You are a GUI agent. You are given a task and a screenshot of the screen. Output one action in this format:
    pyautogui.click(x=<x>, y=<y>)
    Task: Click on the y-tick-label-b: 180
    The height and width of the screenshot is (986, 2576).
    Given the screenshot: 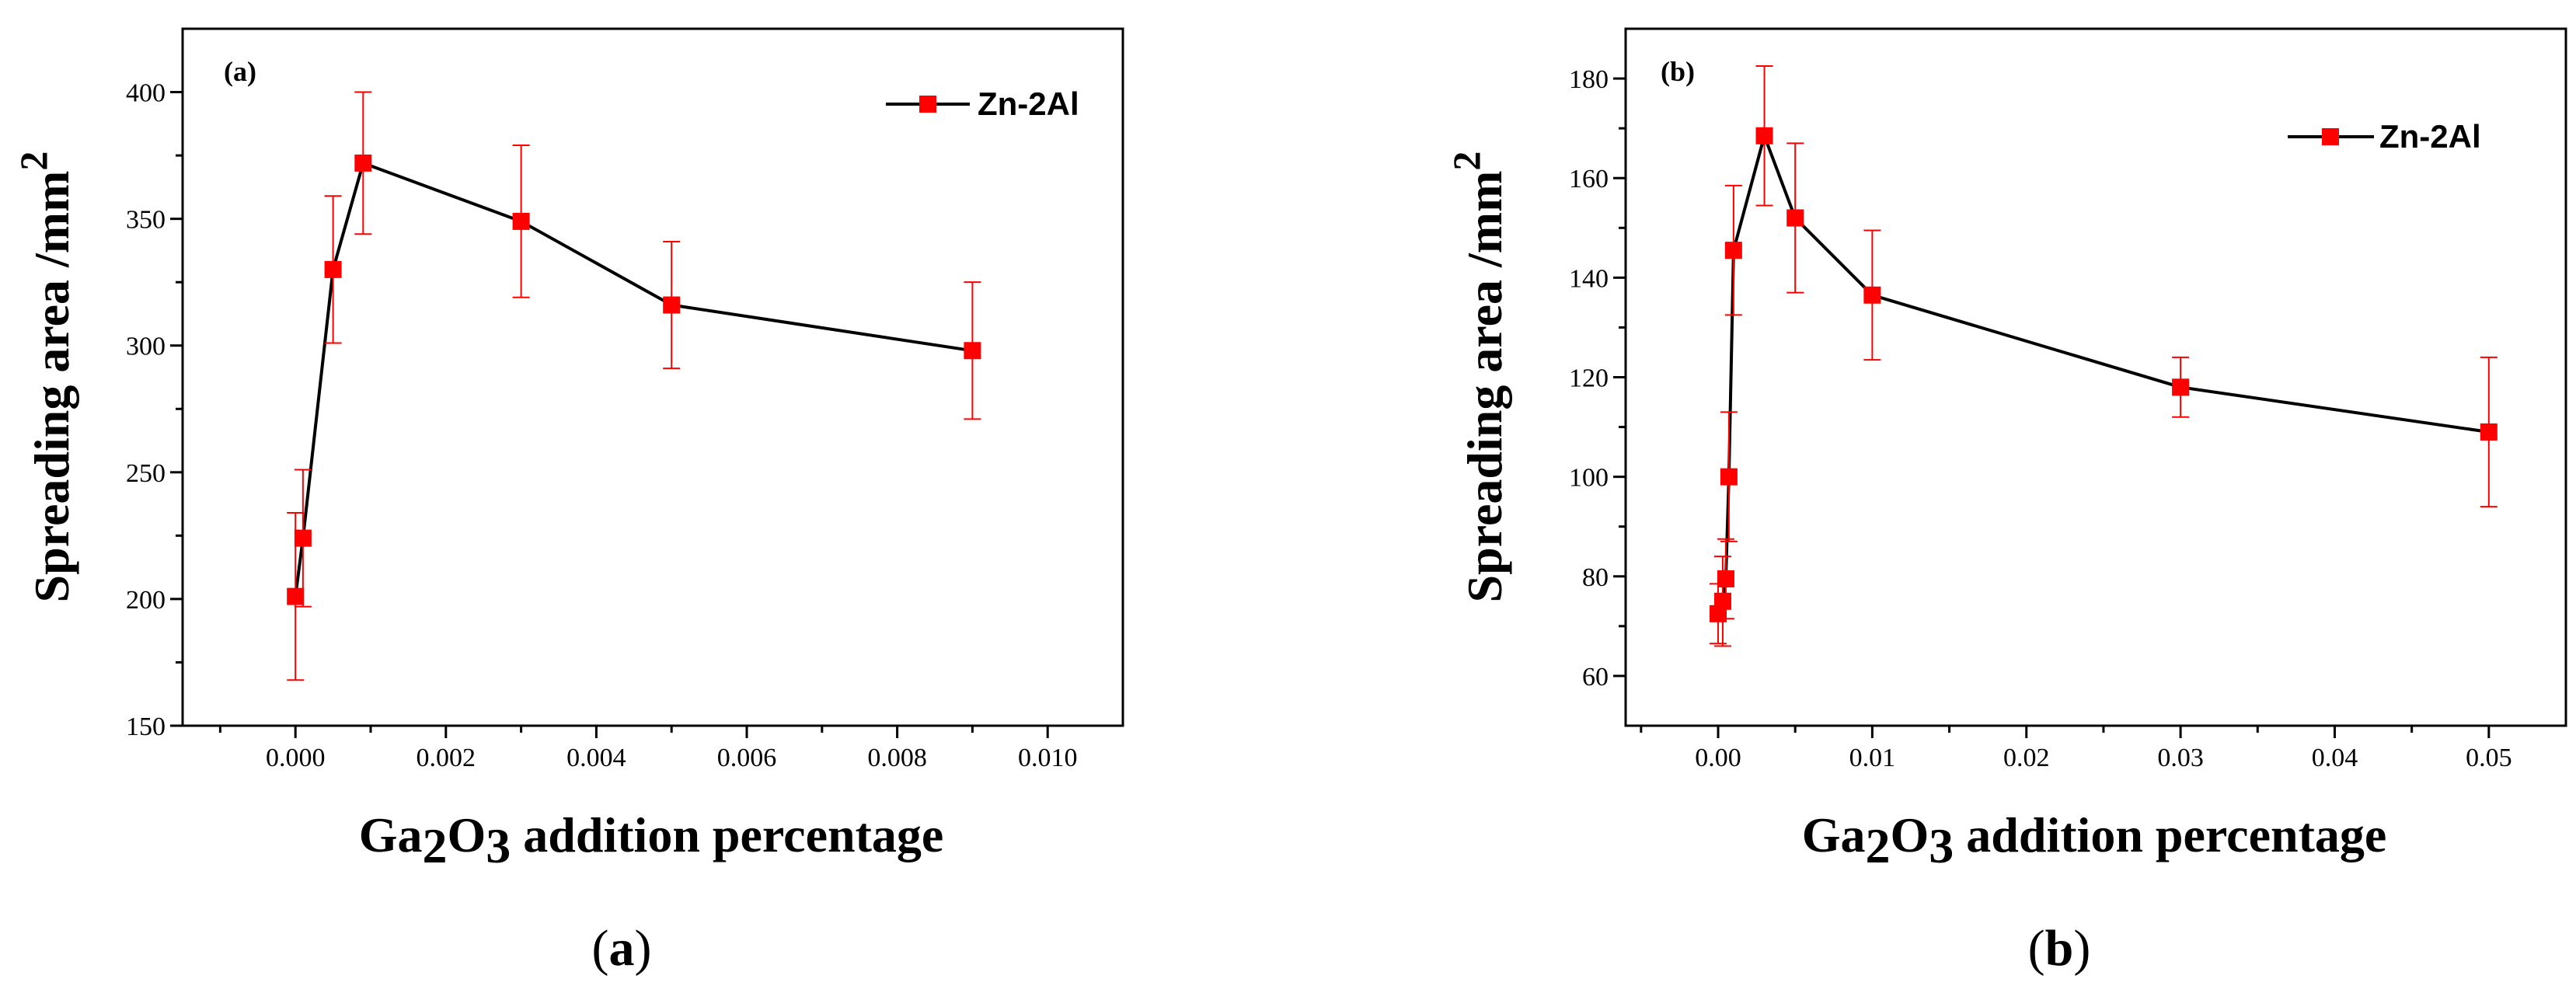 What is the action you would take?
    pyautogui.click(x=1589, y=80)
    